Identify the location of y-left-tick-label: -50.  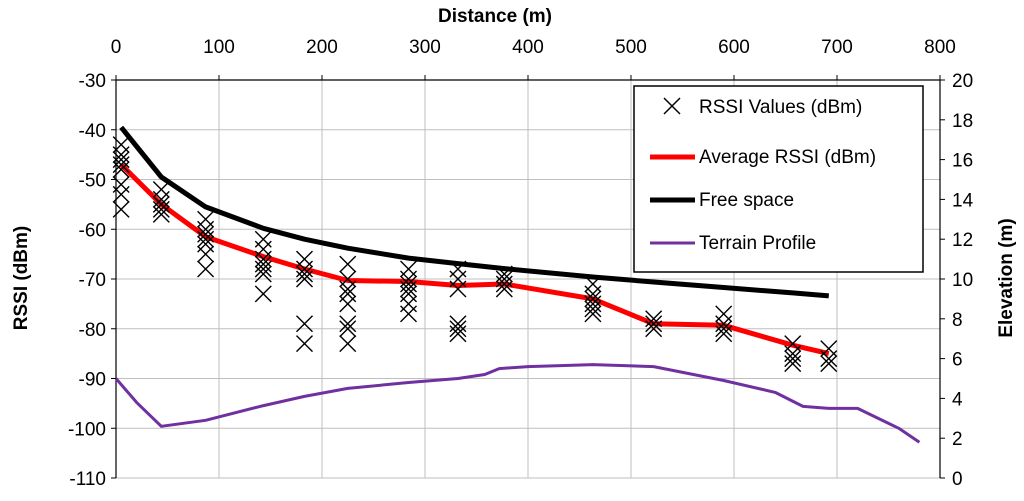
(92, 181).